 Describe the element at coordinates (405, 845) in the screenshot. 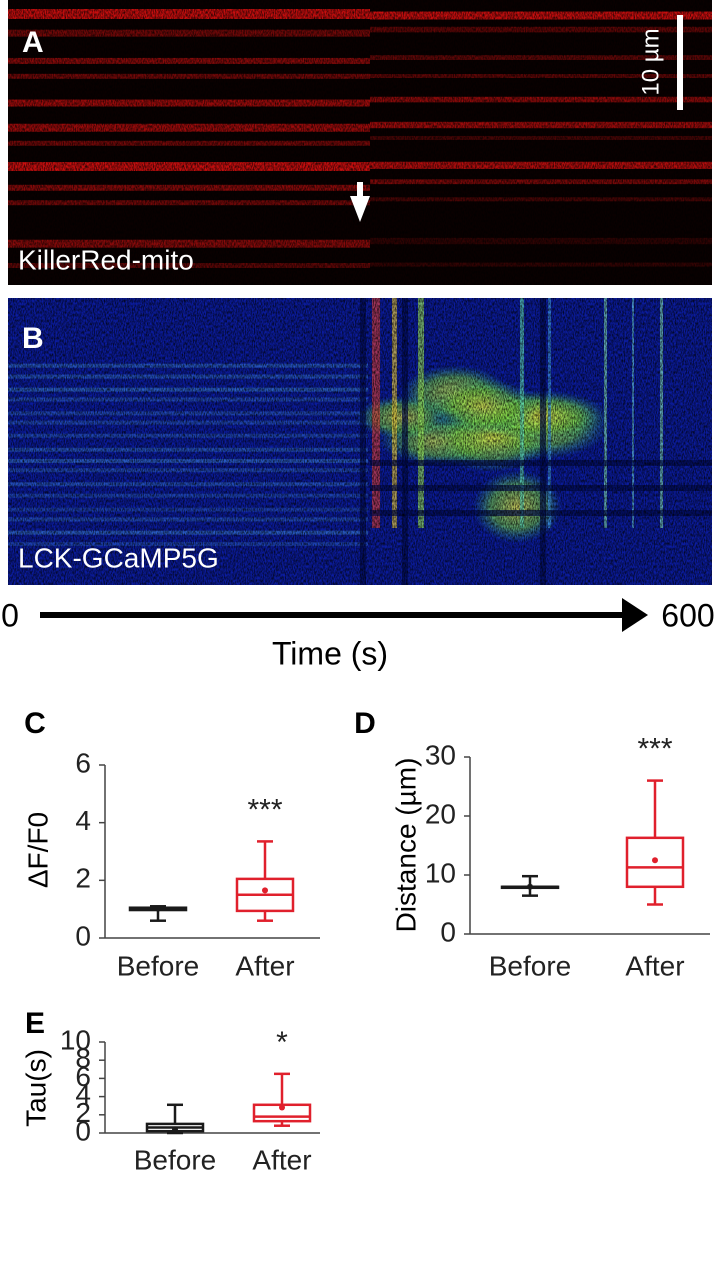

I see `y-axis-label: Distance (µm)` at that location.